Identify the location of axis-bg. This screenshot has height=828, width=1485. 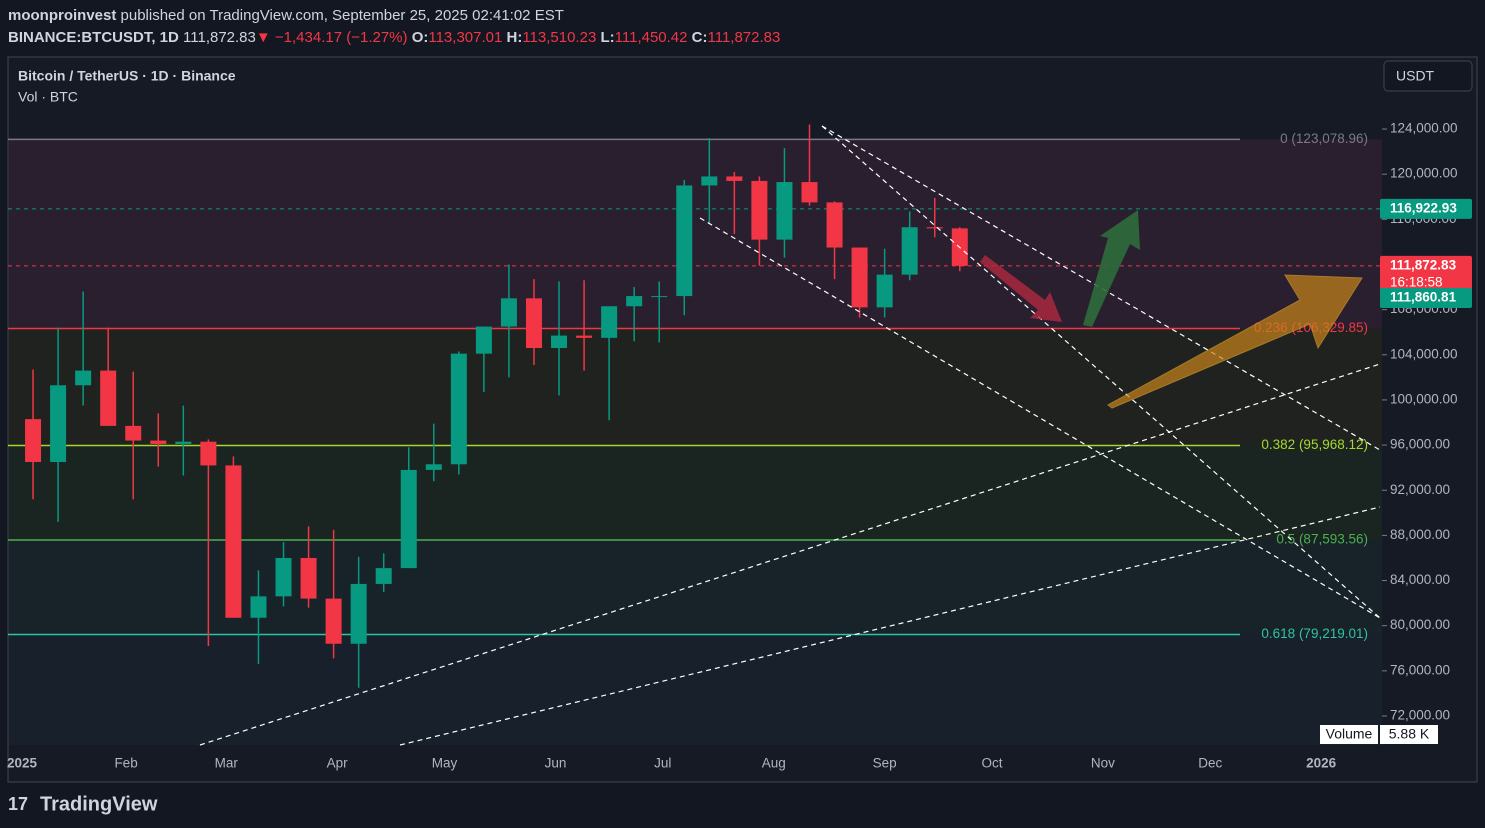
(1429, 401).